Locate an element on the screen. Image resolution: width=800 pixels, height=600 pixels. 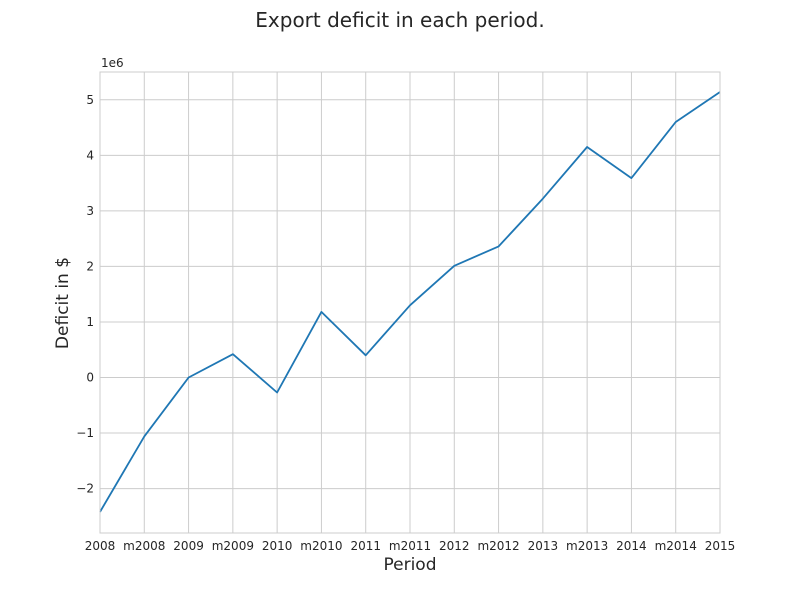
x-tick-label: m2008 is located at coordinates (144, 546).